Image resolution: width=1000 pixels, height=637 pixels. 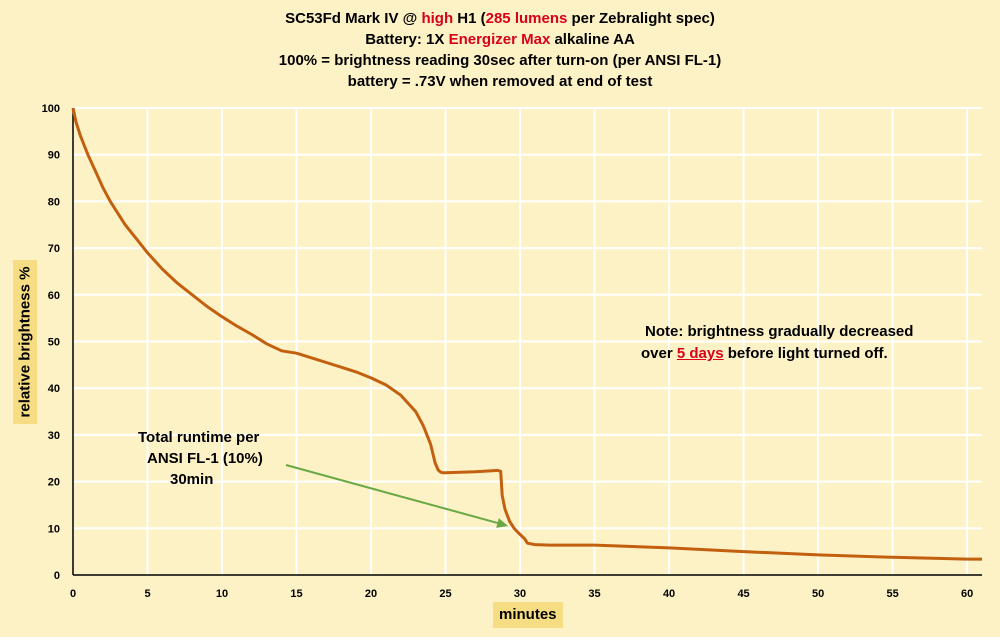 I want to click on x-axis-label: minutes, so click(x=528, y=615).